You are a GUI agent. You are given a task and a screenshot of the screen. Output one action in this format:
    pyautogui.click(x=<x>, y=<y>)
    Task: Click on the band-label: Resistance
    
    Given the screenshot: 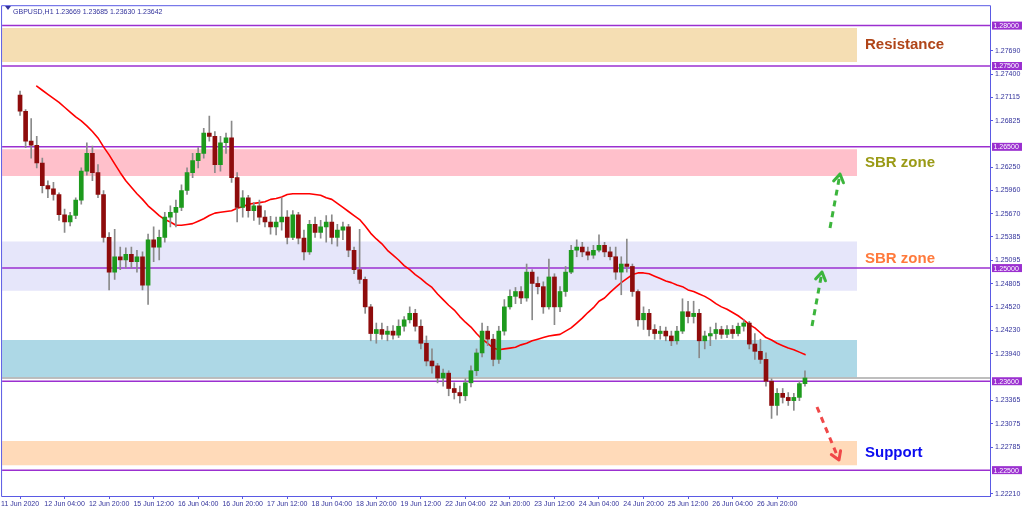 What is the action you would take?
    pyautogui.click(x=905, y=44)
    